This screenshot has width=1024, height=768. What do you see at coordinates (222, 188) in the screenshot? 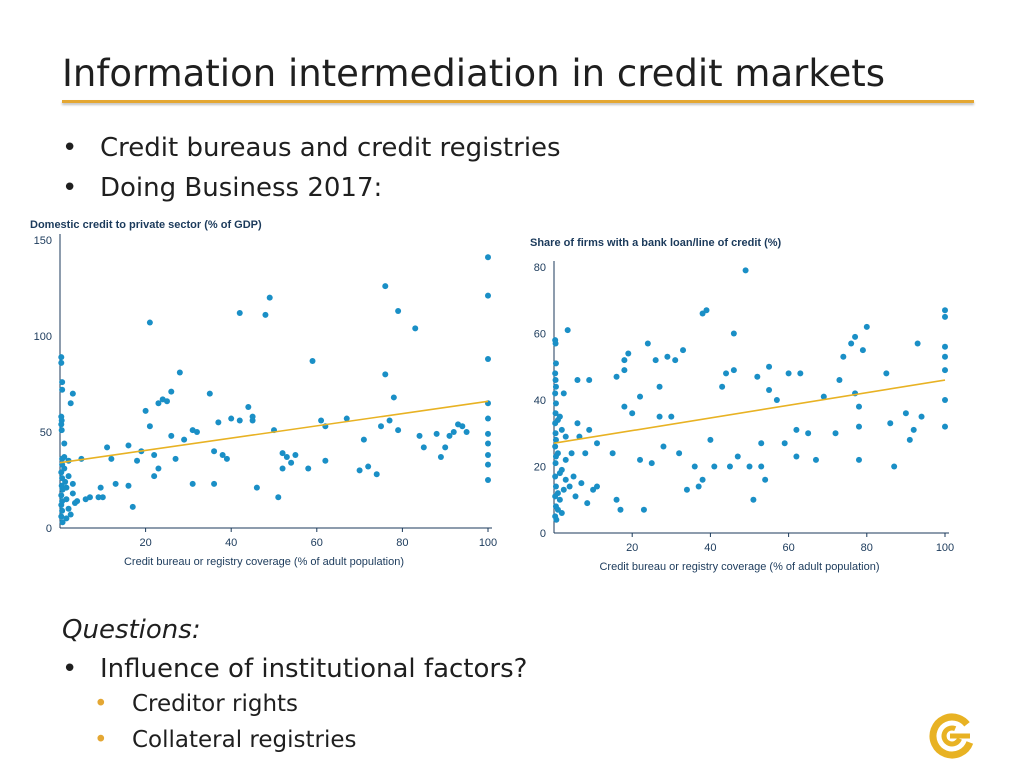
I see `bullet-item: • Doing Business 2017:` at bounding box center [222, 188].